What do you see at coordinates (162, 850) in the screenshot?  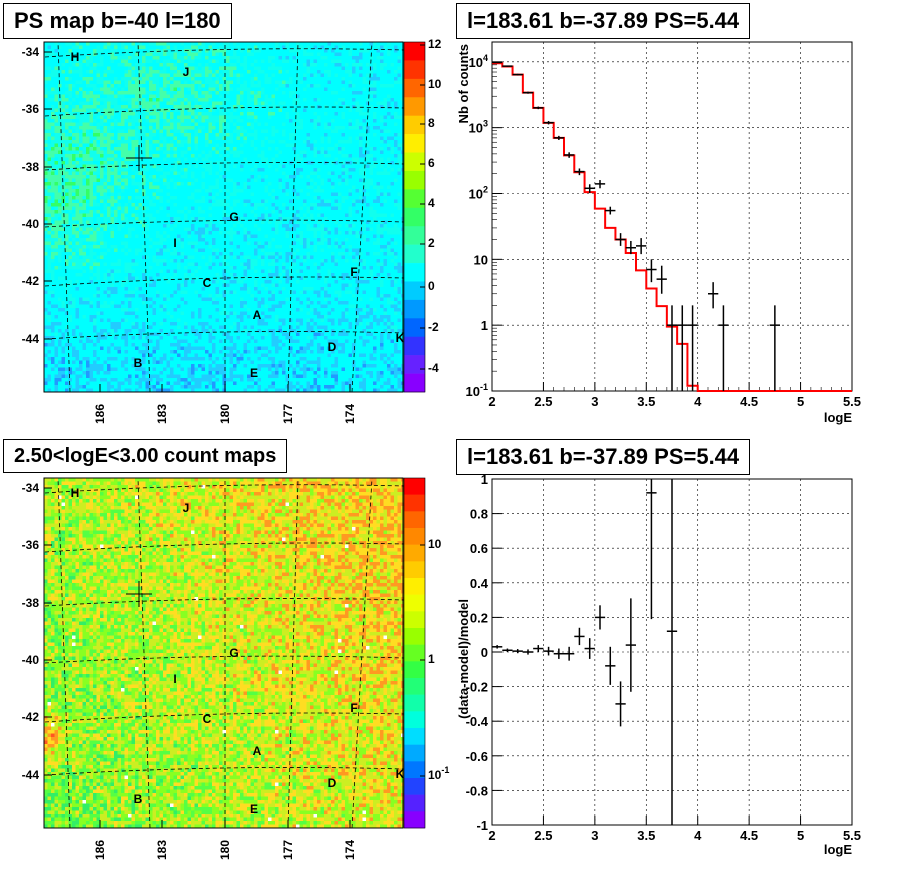 I see `x-tick-label: 183` at bounding box center [162, 850].